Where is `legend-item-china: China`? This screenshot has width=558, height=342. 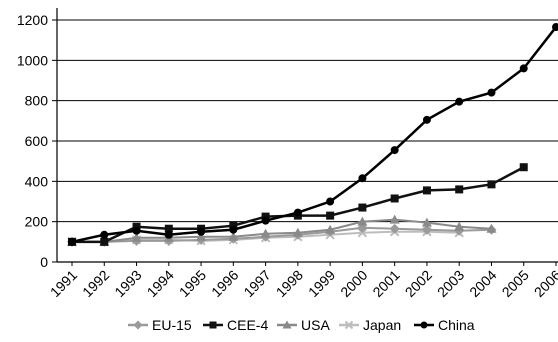
legend-item-china: China is located at coordinates (444, 325).